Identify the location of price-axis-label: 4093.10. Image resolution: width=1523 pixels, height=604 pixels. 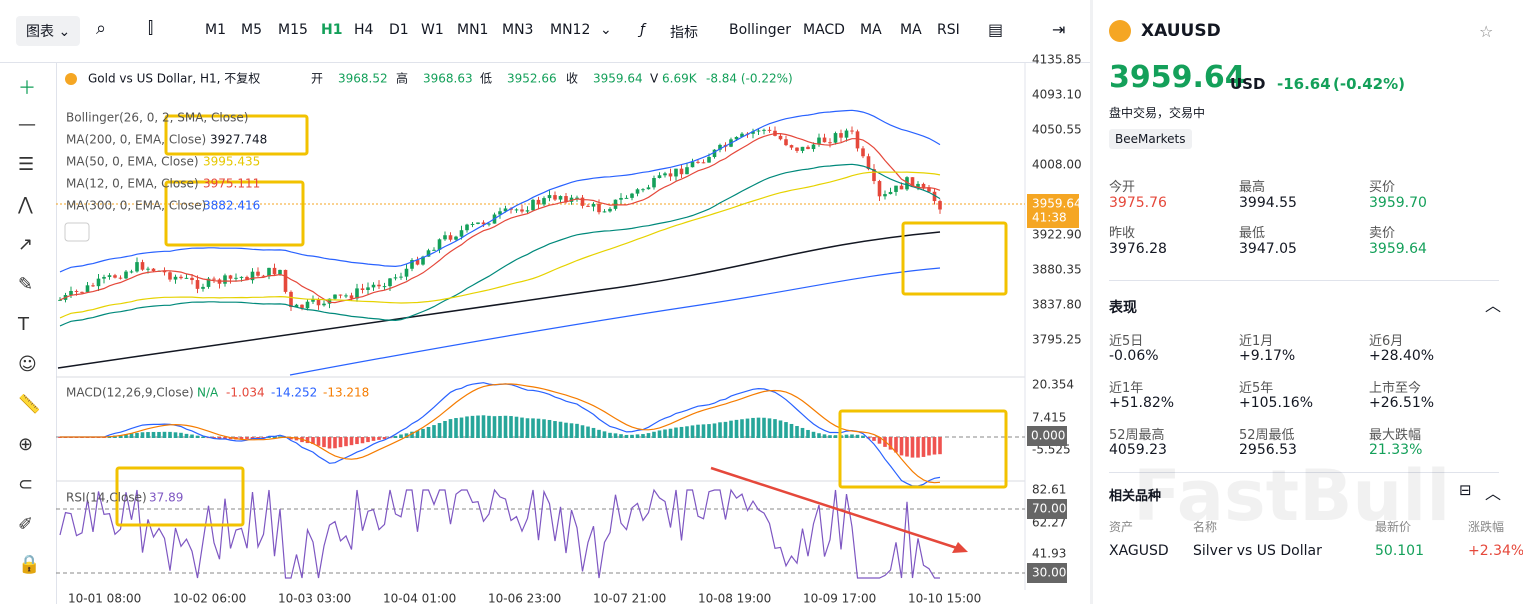
(1057, 95).